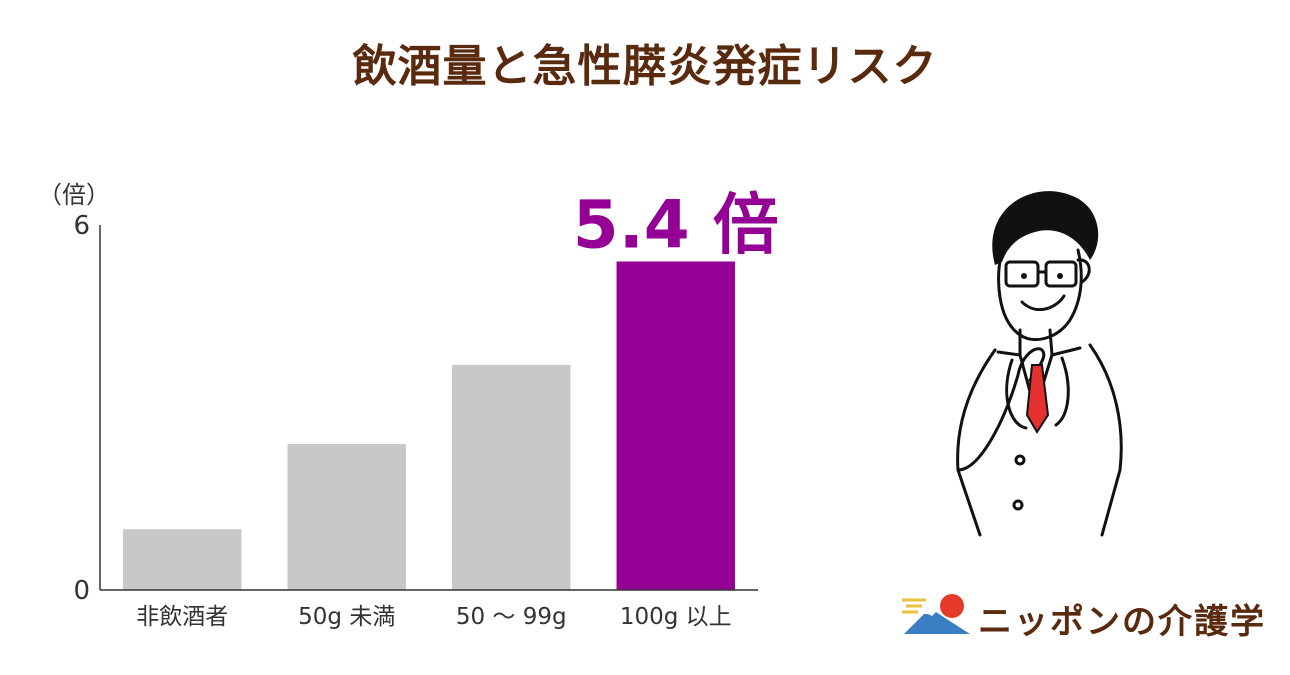 The width and height of the screenshot is (1290, 675). Describe the element at coordinates (676, 225) in the screenshot. I see `highlight-annotation: 5.4 倍` at that location.